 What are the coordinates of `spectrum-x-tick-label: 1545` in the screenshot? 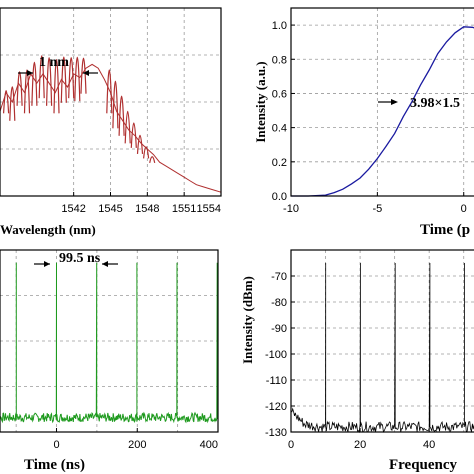 It's located at (110, 209).